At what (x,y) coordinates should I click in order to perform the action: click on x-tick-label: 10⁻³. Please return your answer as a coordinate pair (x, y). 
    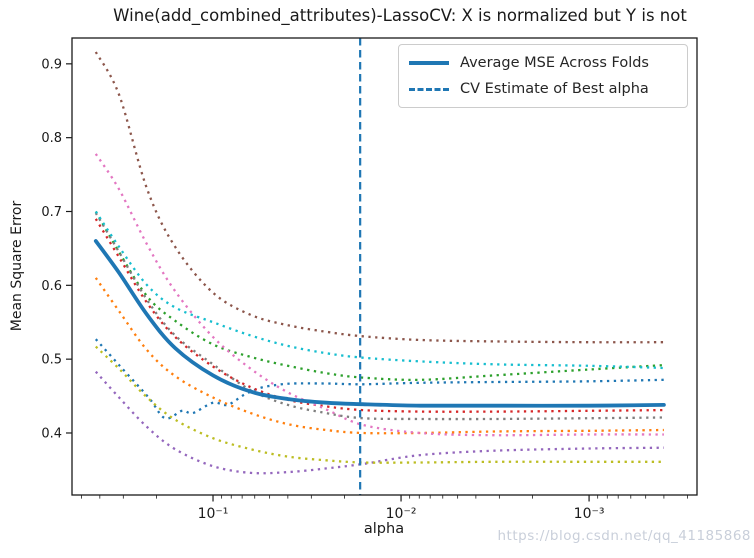
    Looking at the image, I should click on (589, 514).